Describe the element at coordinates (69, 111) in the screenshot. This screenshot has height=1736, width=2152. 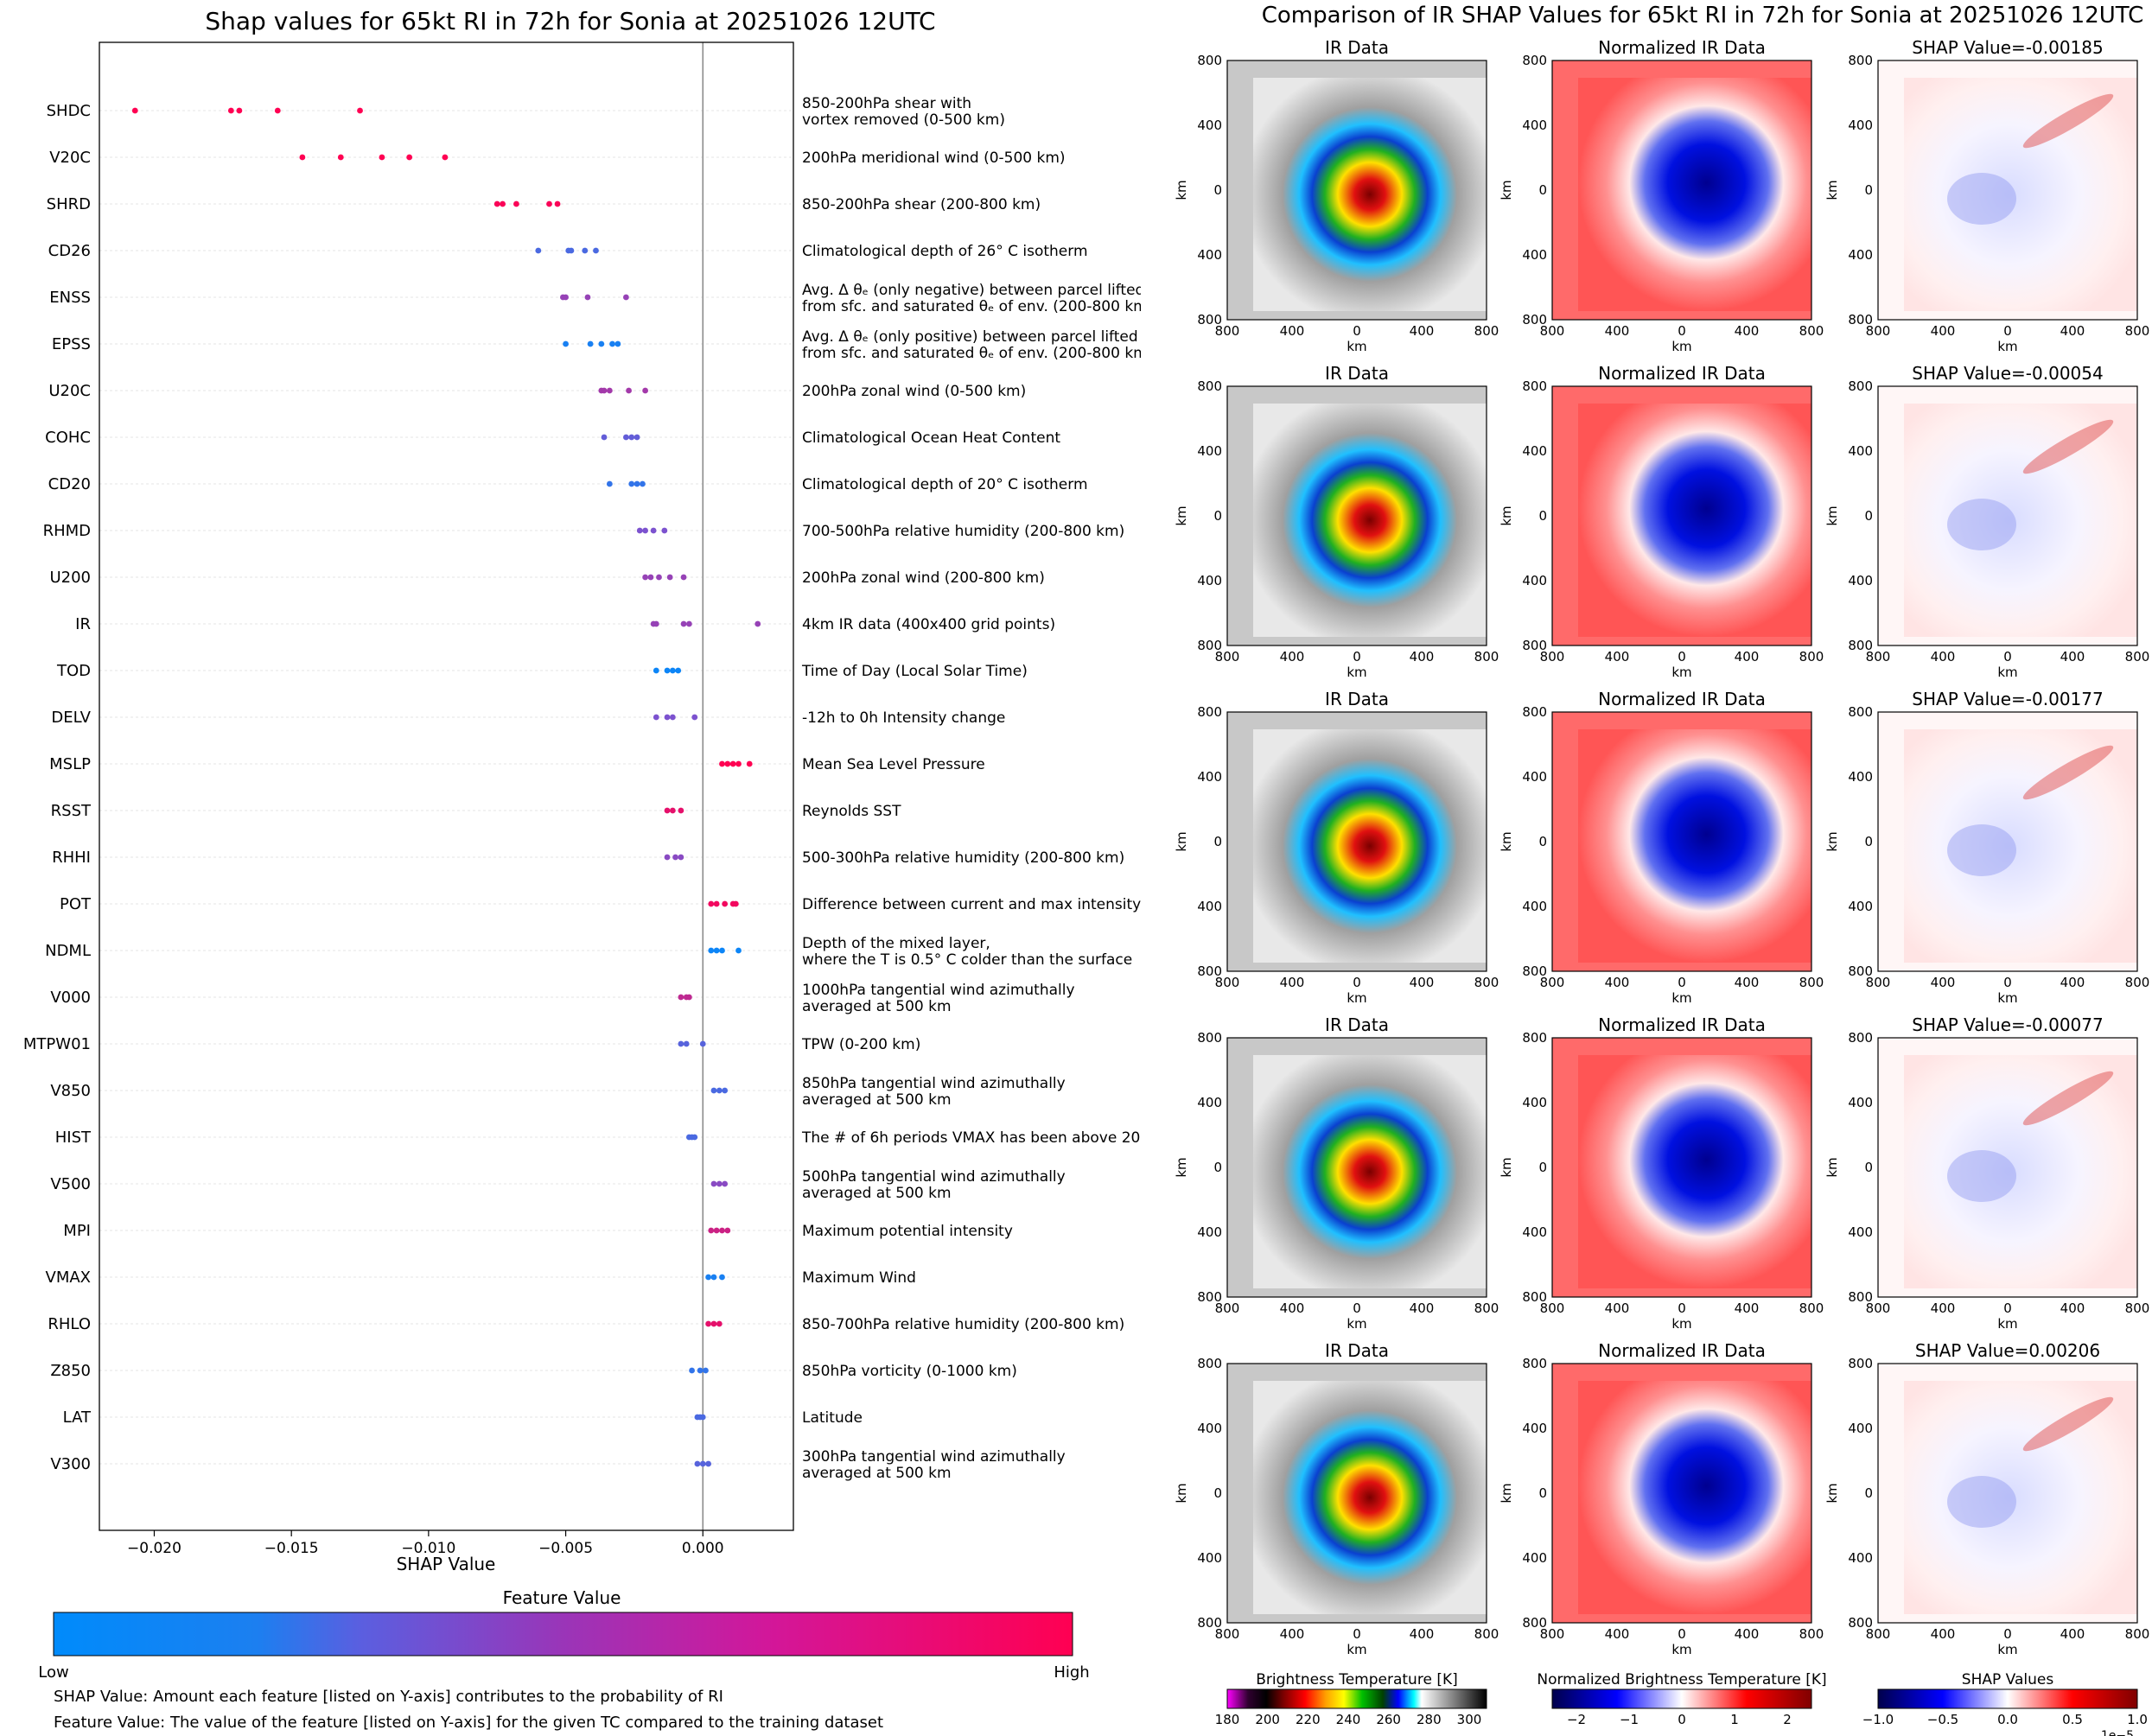
I see `feature-code-label: SHDC` at that location.